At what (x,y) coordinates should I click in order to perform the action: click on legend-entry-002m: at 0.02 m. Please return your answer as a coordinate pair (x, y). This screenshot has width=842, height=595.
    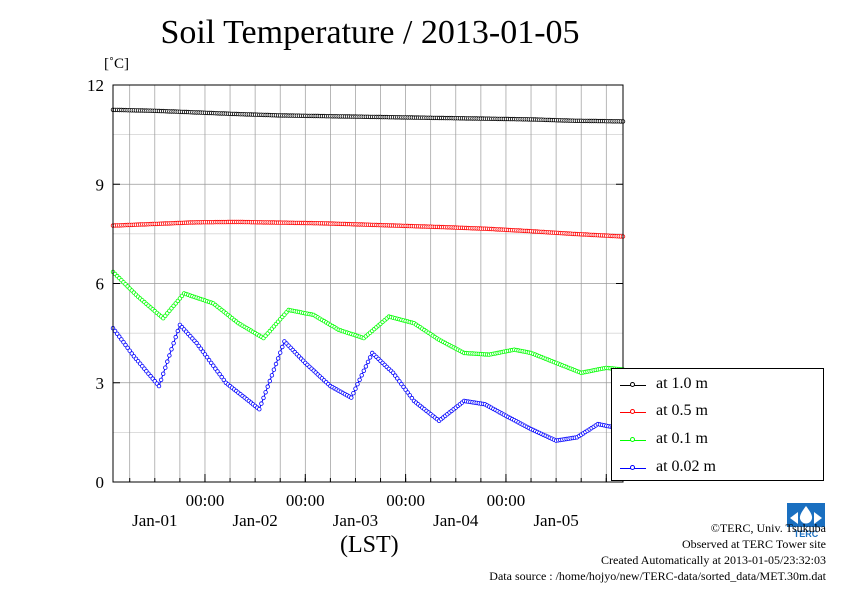
    Looking at the image, I should click on (717, 467).